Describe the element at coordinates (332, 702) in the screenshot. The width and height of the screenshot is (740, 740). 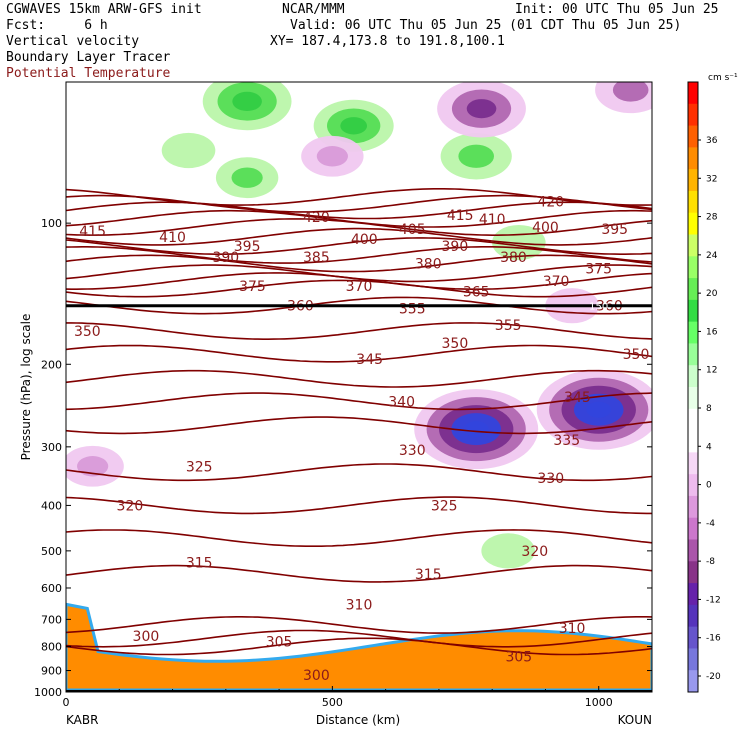
I see `x-tick-label: 500` at that location.